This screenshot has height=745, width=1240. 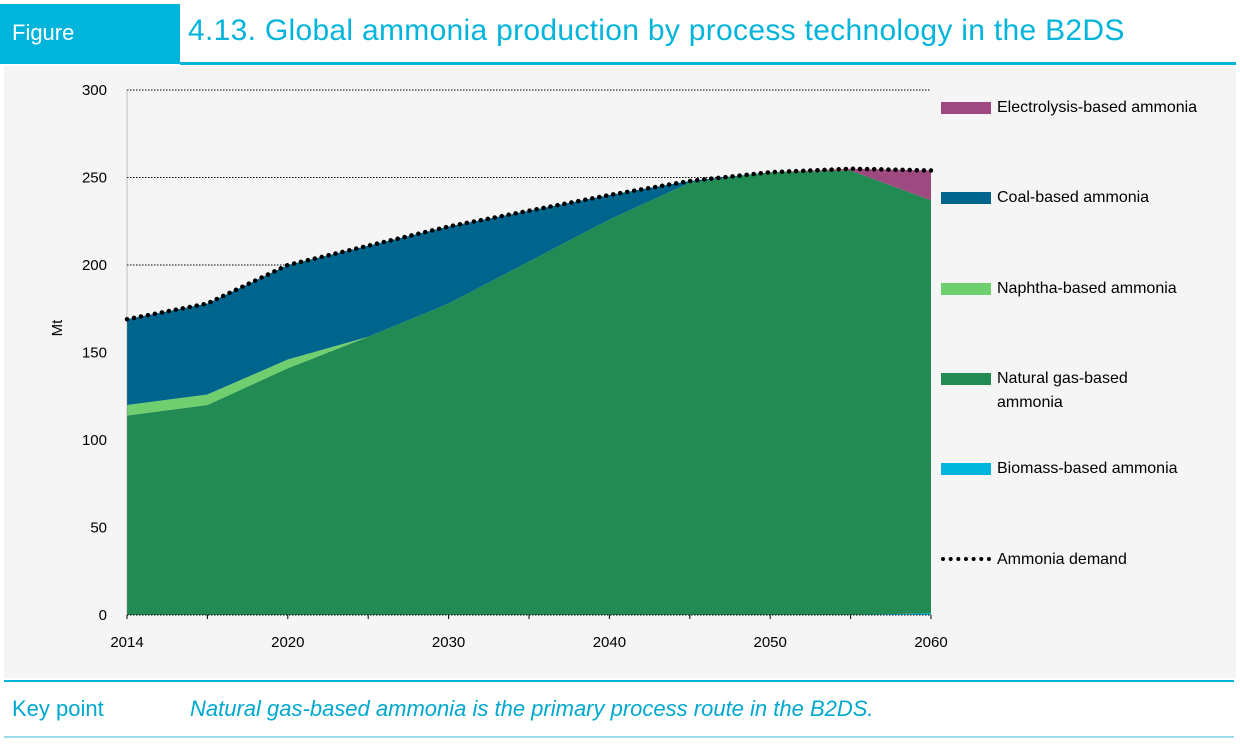 I want to click on x-tick-label: 2014, so click(x=126, y=642).